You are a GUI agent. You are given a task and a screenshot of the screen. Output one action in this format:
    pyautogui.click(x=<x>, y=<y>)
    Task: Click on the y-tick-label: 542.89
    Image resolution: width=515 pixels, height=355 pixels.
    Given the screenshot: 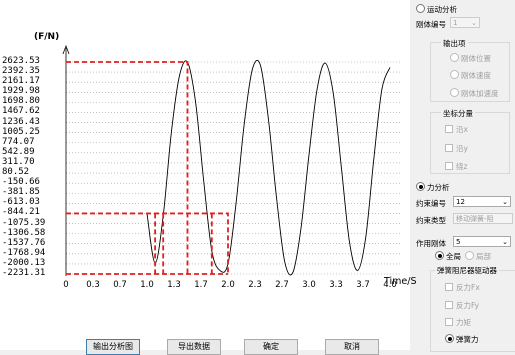 What is the action you would take?
    pyautogui.click(x=18, y=151)
    